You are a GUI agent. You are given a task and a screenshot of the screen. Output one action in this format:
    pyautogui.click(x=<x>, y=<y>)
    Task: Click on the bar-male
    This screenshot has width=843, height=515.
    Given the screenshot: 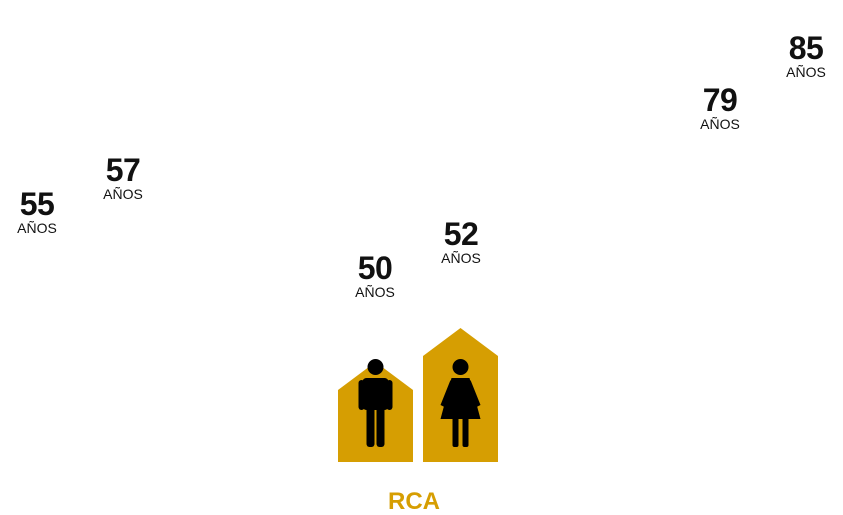 What is the action you would take?
    pyautogui.click(x=375, y=412)
    